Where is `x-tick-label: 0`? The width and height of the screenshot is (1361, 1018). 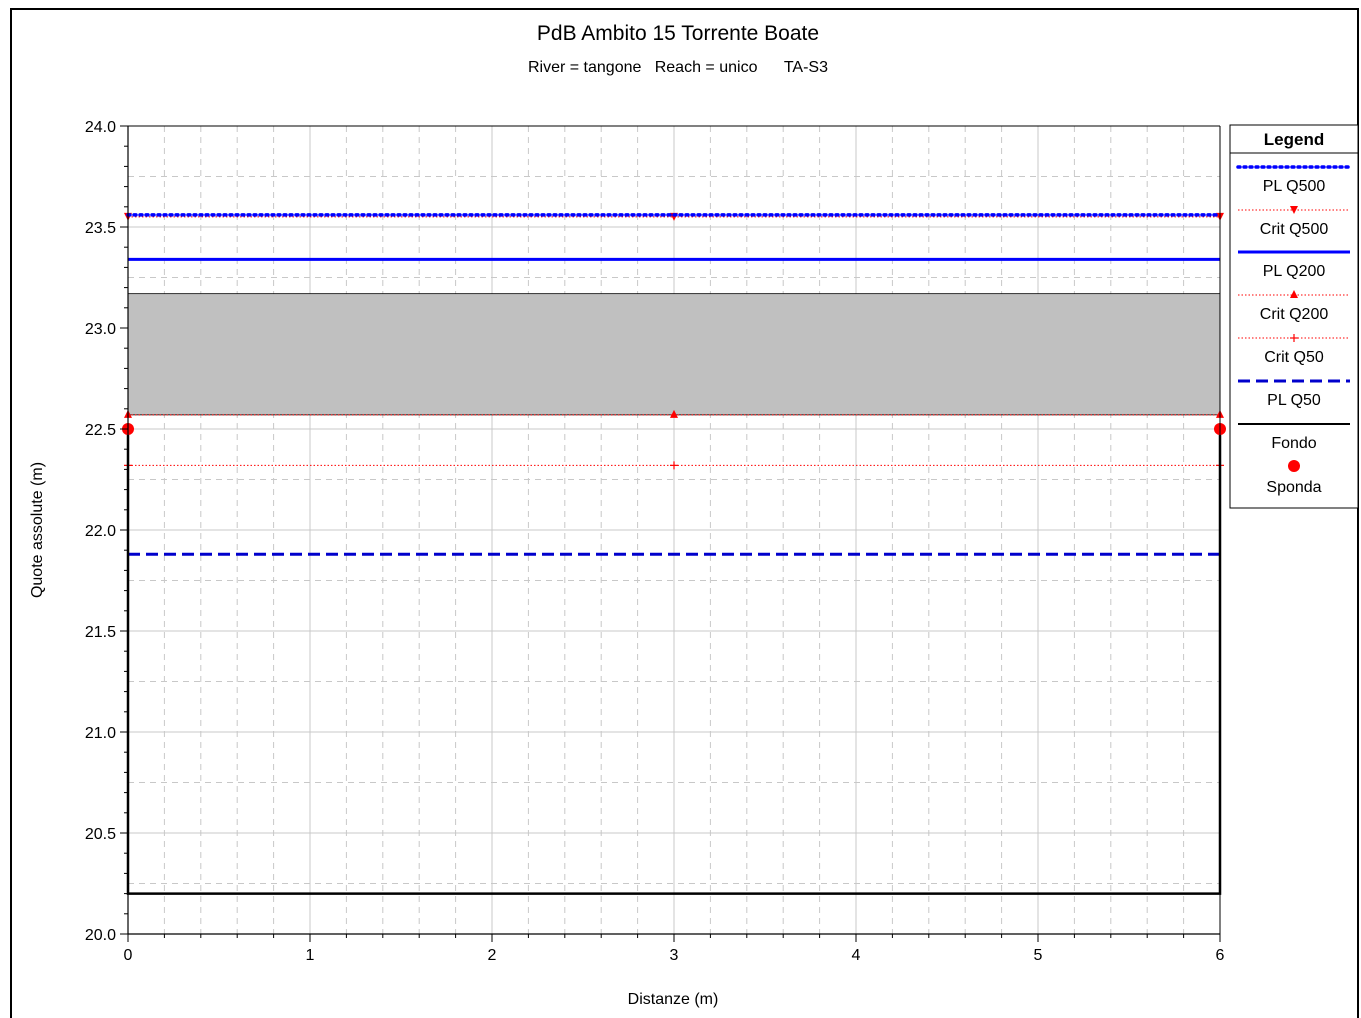 x-tick-label: 0 is located at coordinates (128, 955).